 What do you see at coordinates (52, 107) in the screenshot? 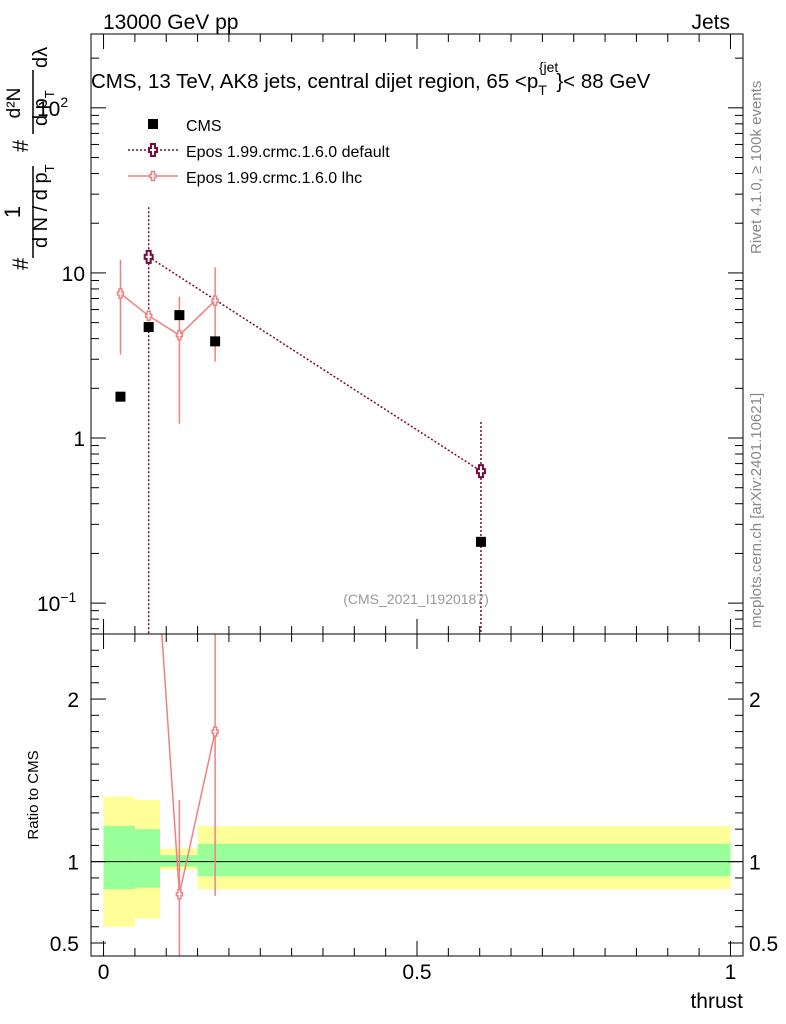
I see `main-y-tick-label: 10²` at bounding box center [52, 107].